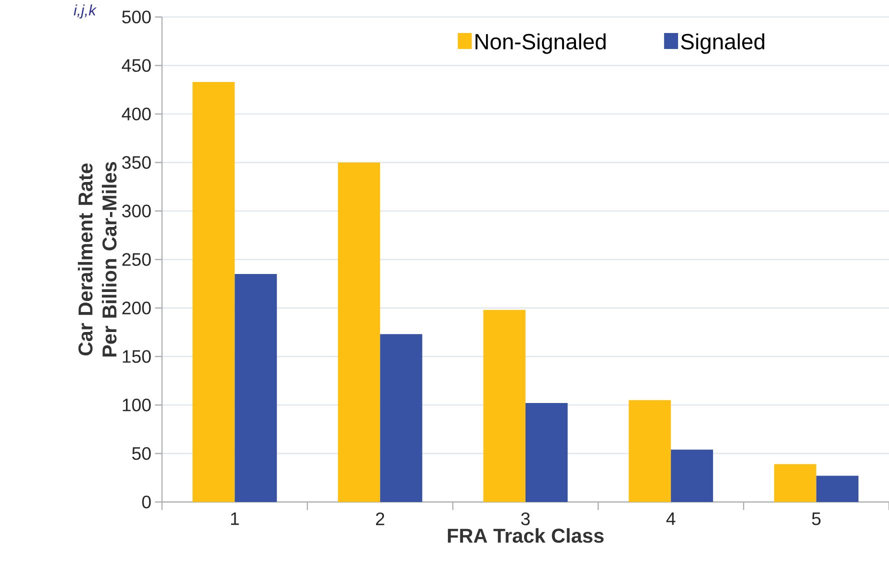 The image size is (889, 573). I want to click on x-tick-label: 4, so click(671, 518).